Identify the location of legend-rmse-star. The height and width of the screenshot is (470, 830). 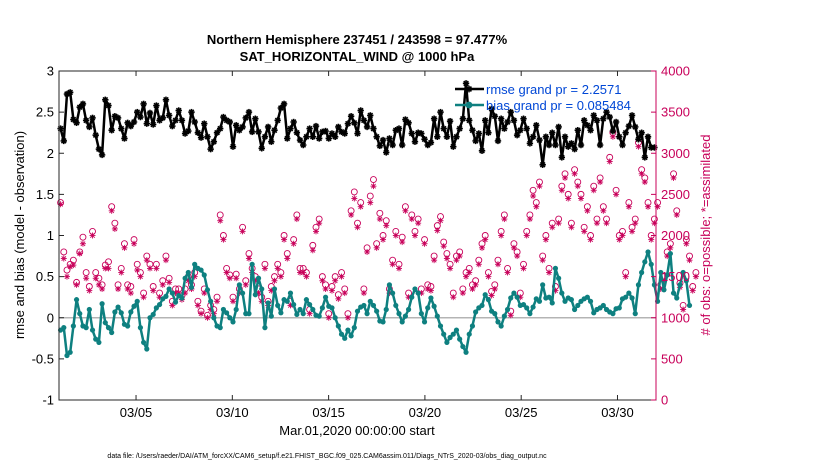
(469, 89).